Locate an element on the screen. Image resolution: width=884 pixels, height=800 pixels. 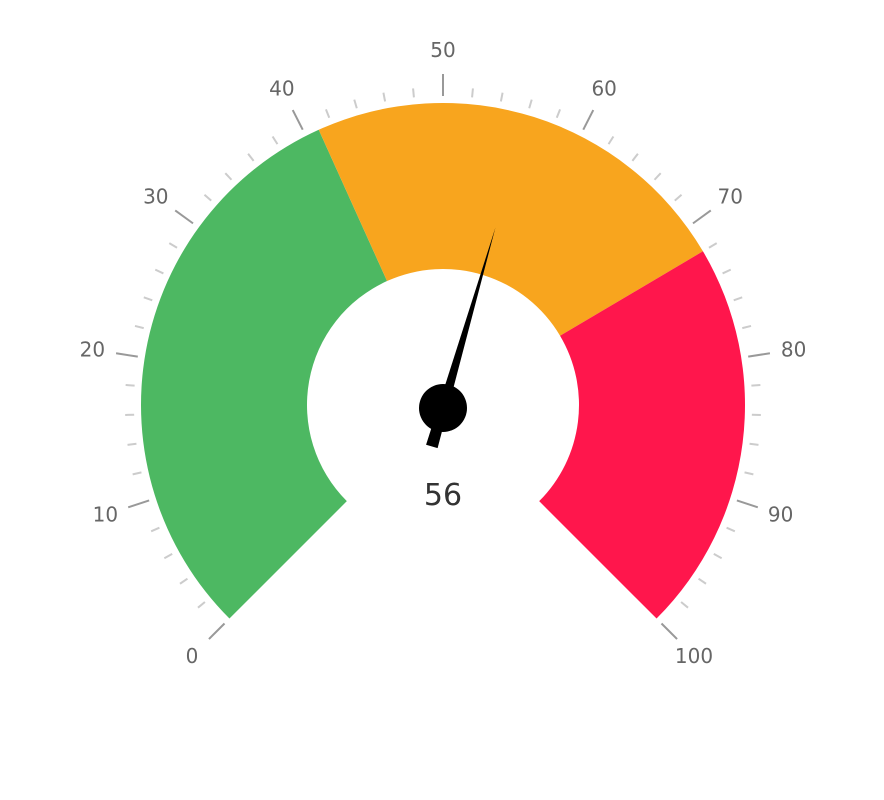
gauge-tick-label: 60 is located at coordinates (603, 89).